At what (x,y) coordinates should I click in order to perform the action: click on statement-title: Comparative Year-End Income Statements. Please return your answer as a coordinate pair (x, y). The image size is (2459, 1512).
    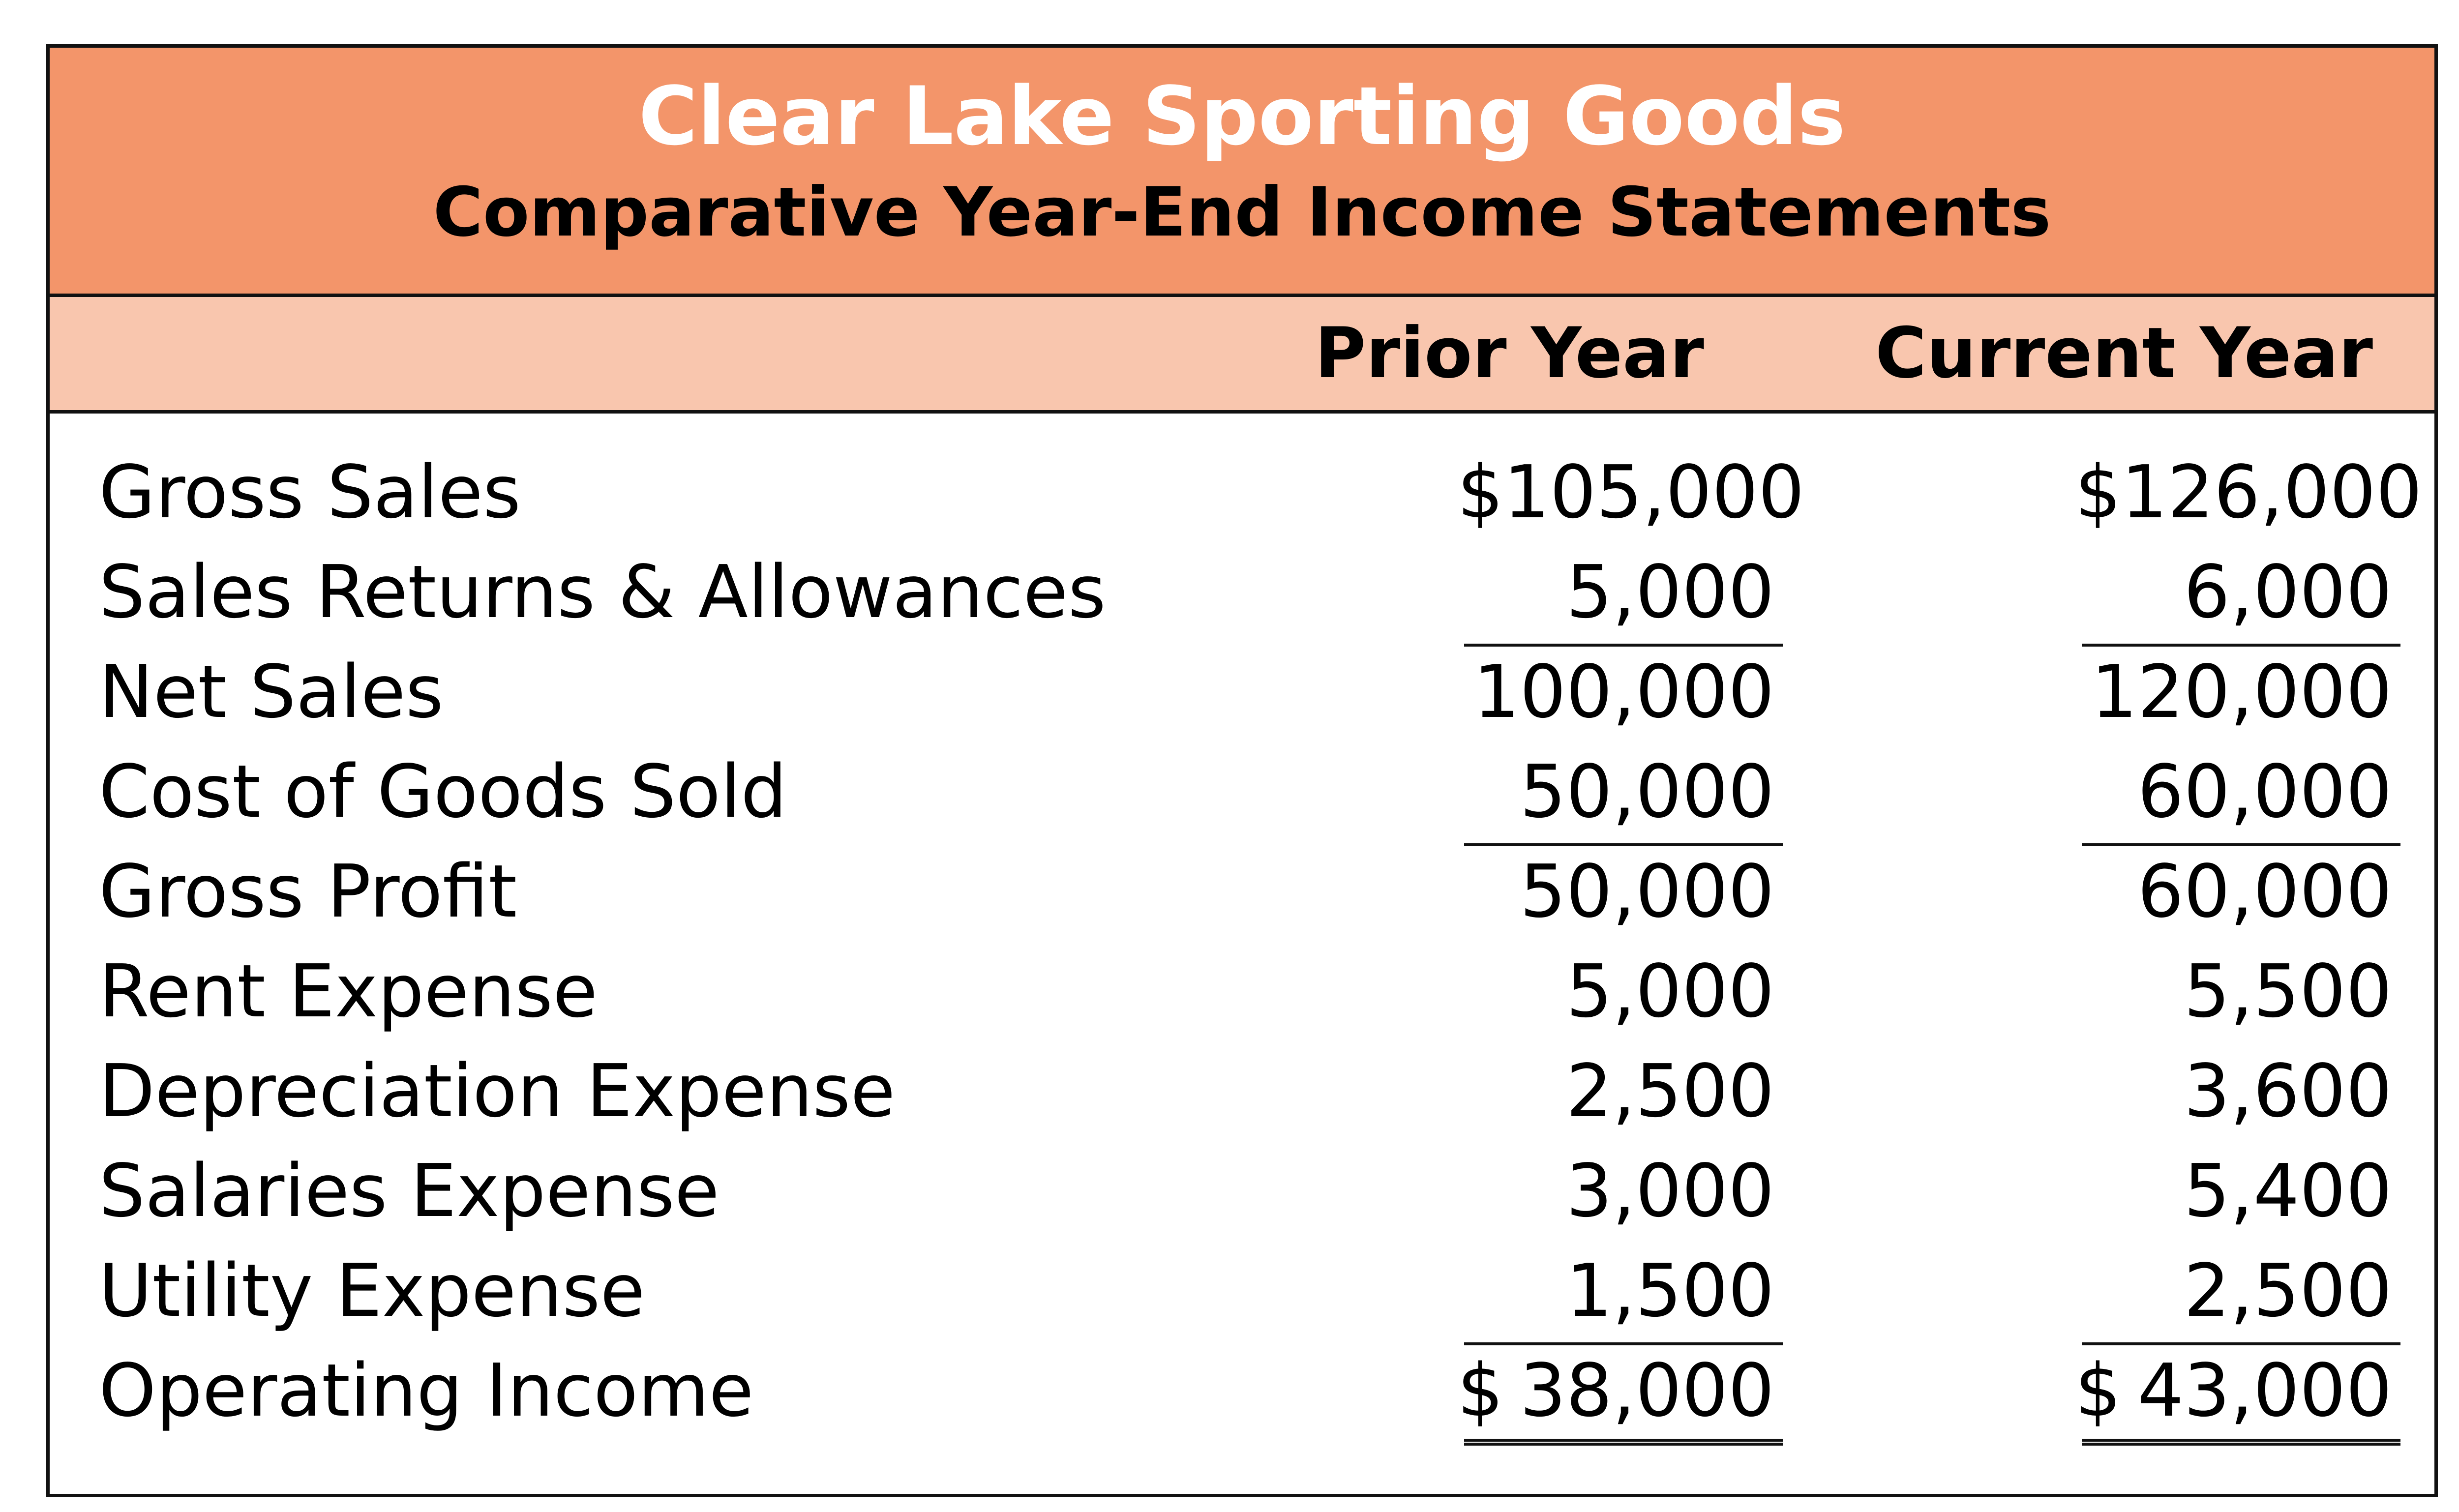
    Looking at the image, I should click on (1242, 212).